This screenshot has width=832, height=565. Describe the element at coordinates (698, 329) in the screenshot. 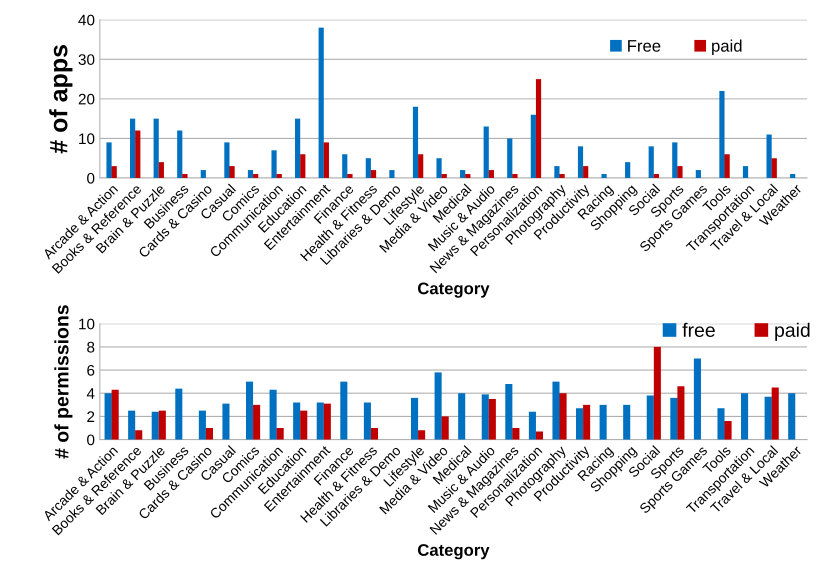

I see `legend-label: free` at that location.